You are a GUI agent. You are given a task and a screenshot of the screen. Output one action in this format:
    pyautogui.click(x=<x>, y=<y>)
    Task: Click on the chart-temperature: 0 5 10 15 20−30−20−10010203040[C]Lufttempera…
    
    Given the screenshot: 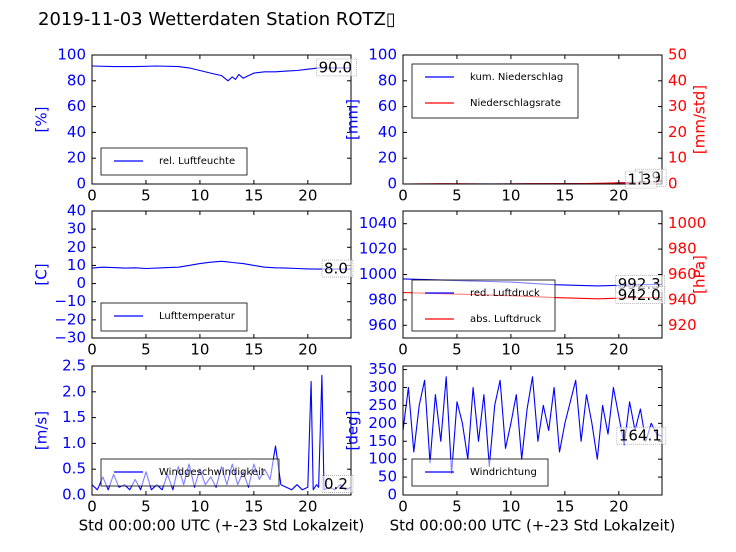 What is the action you would take?
    pyautogui.click(x=193, y=280)
    